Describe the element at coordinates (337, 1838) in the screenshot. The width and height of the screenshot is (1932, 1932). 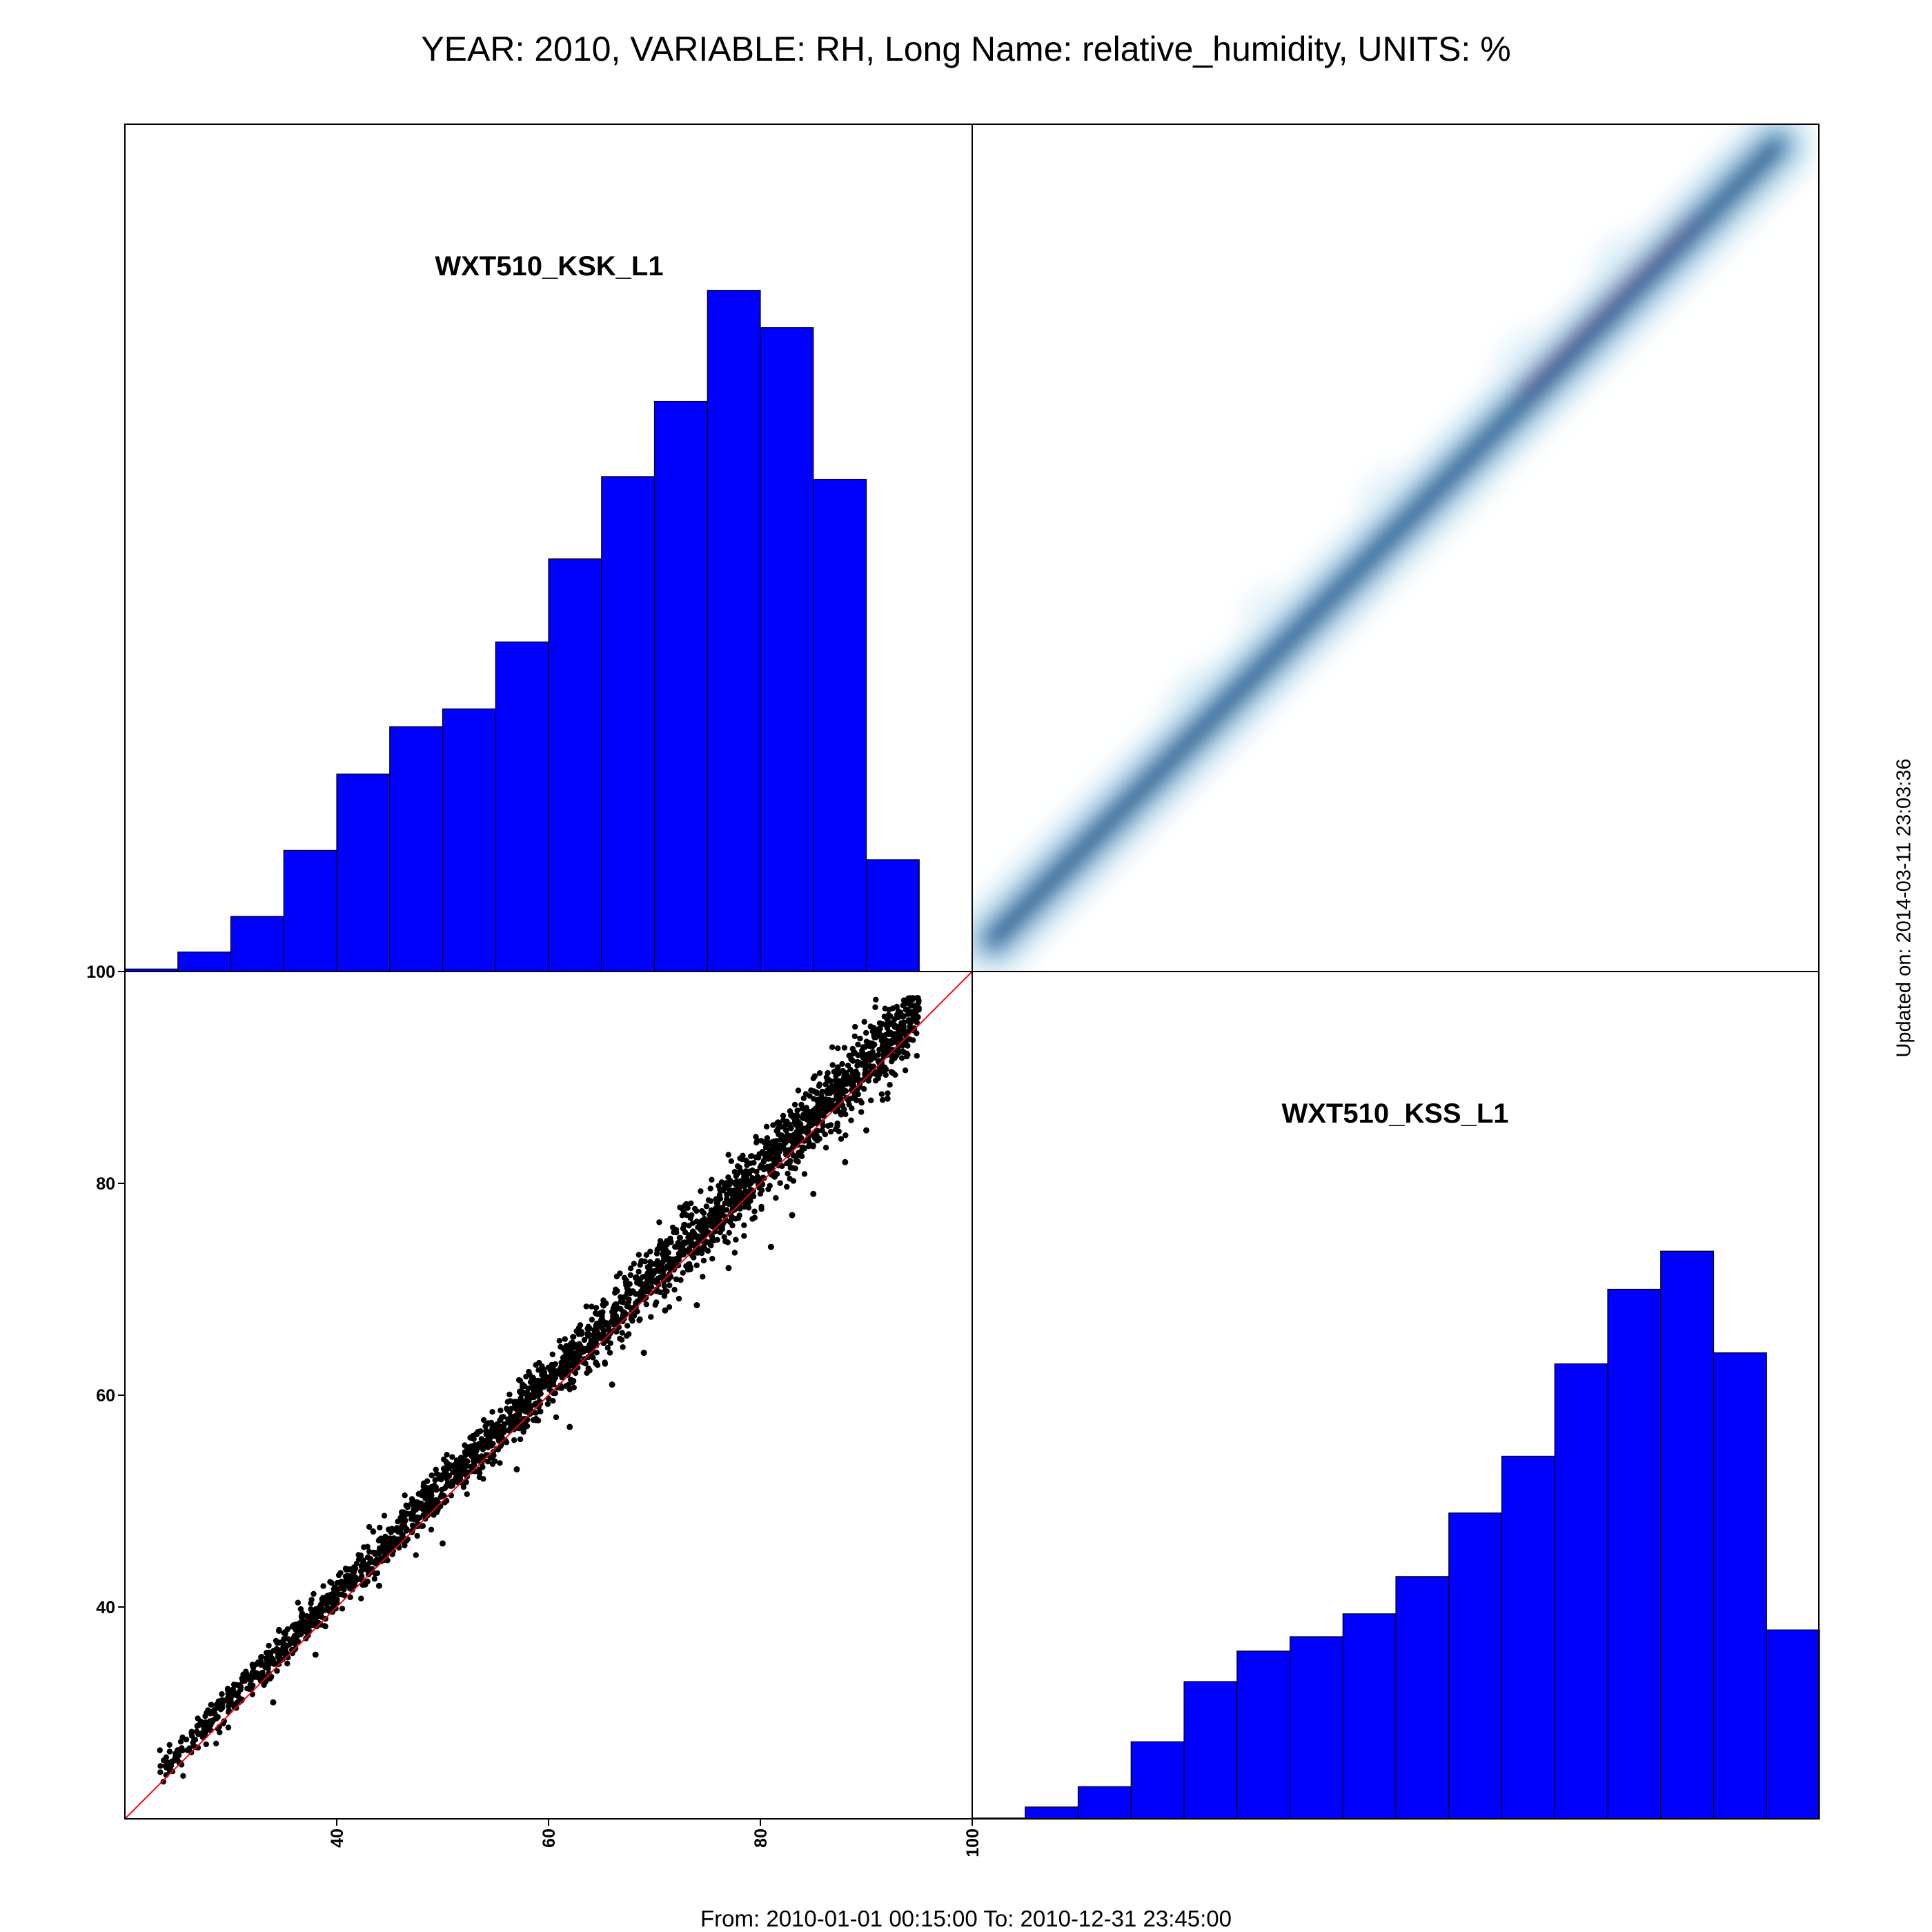
I see `x-tick-label: 40` at that location.